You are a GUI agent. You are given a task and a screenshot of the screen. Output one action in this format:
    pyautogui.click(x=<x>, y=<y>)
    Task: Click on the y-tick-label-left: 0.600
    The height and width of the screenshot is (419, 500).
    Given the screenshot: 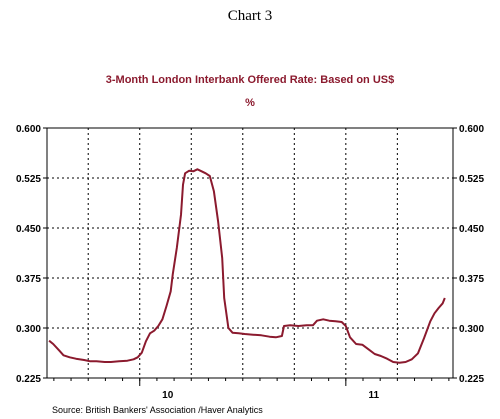 What is the action you would take?
    pyautogui.click(x=28, y=129)
    